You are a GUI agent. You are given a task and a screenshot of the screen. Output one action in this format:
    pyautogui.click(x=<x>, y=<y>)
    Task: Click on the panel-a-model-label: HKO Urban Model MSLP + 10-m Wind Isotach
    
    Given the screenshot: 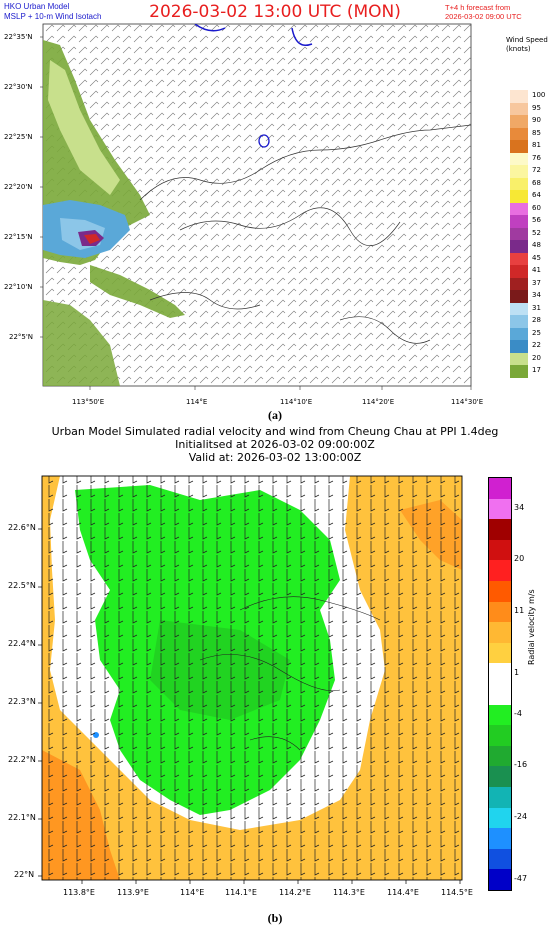 What is the action you would take?
    pyautogui.click(x=52, y=12)
    